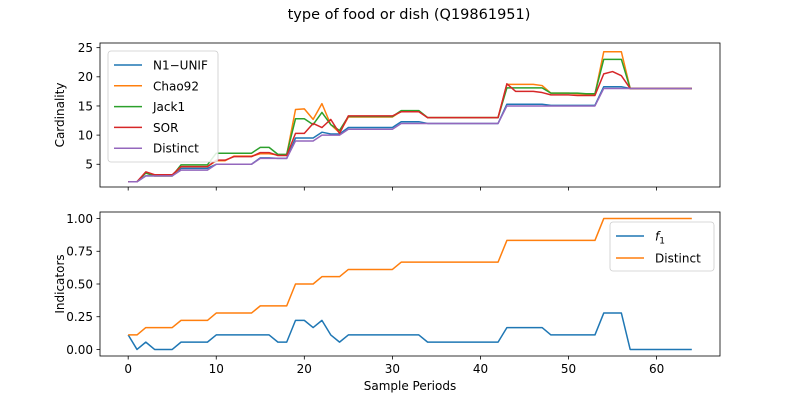  I want to click on legend-label-sor: SOR, so click(165, 128).